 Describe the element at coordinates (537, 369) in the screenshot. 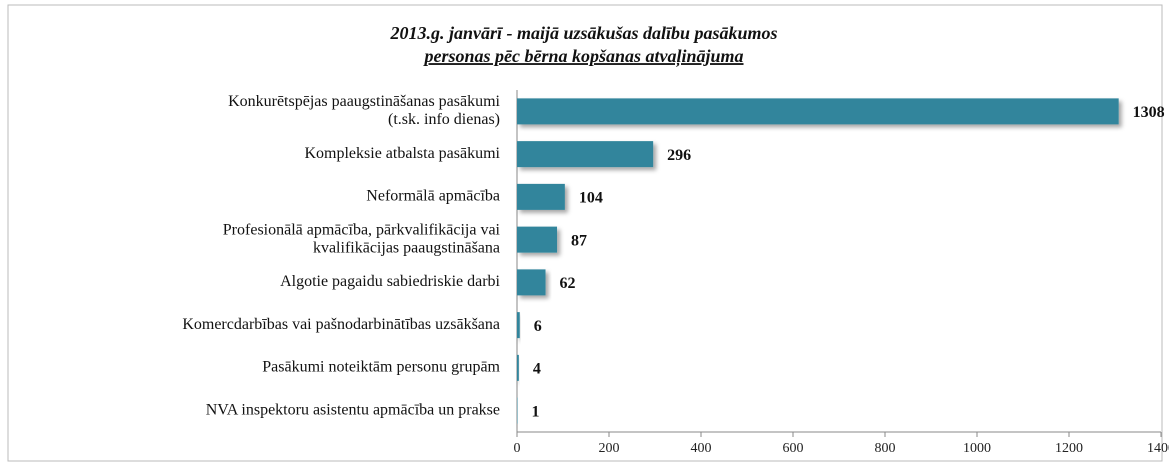

I see `value-label: 4` at that location.